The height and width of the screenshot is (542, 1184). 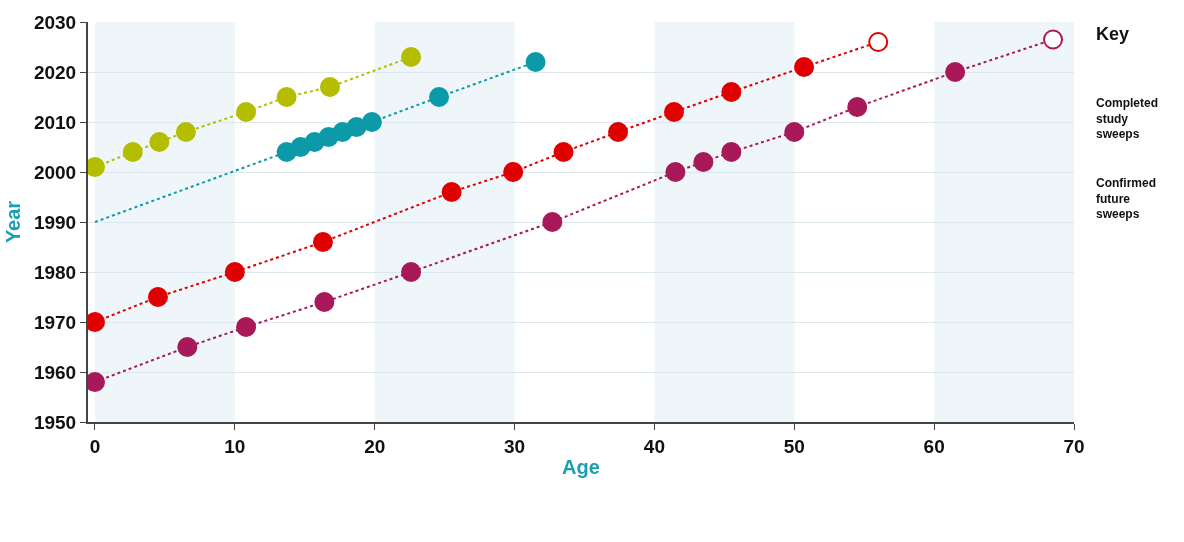 What do you see at coordinates (235, 446) in the screenshot?
I see `x-tick-label: 10` at bounding box center [235, 446].